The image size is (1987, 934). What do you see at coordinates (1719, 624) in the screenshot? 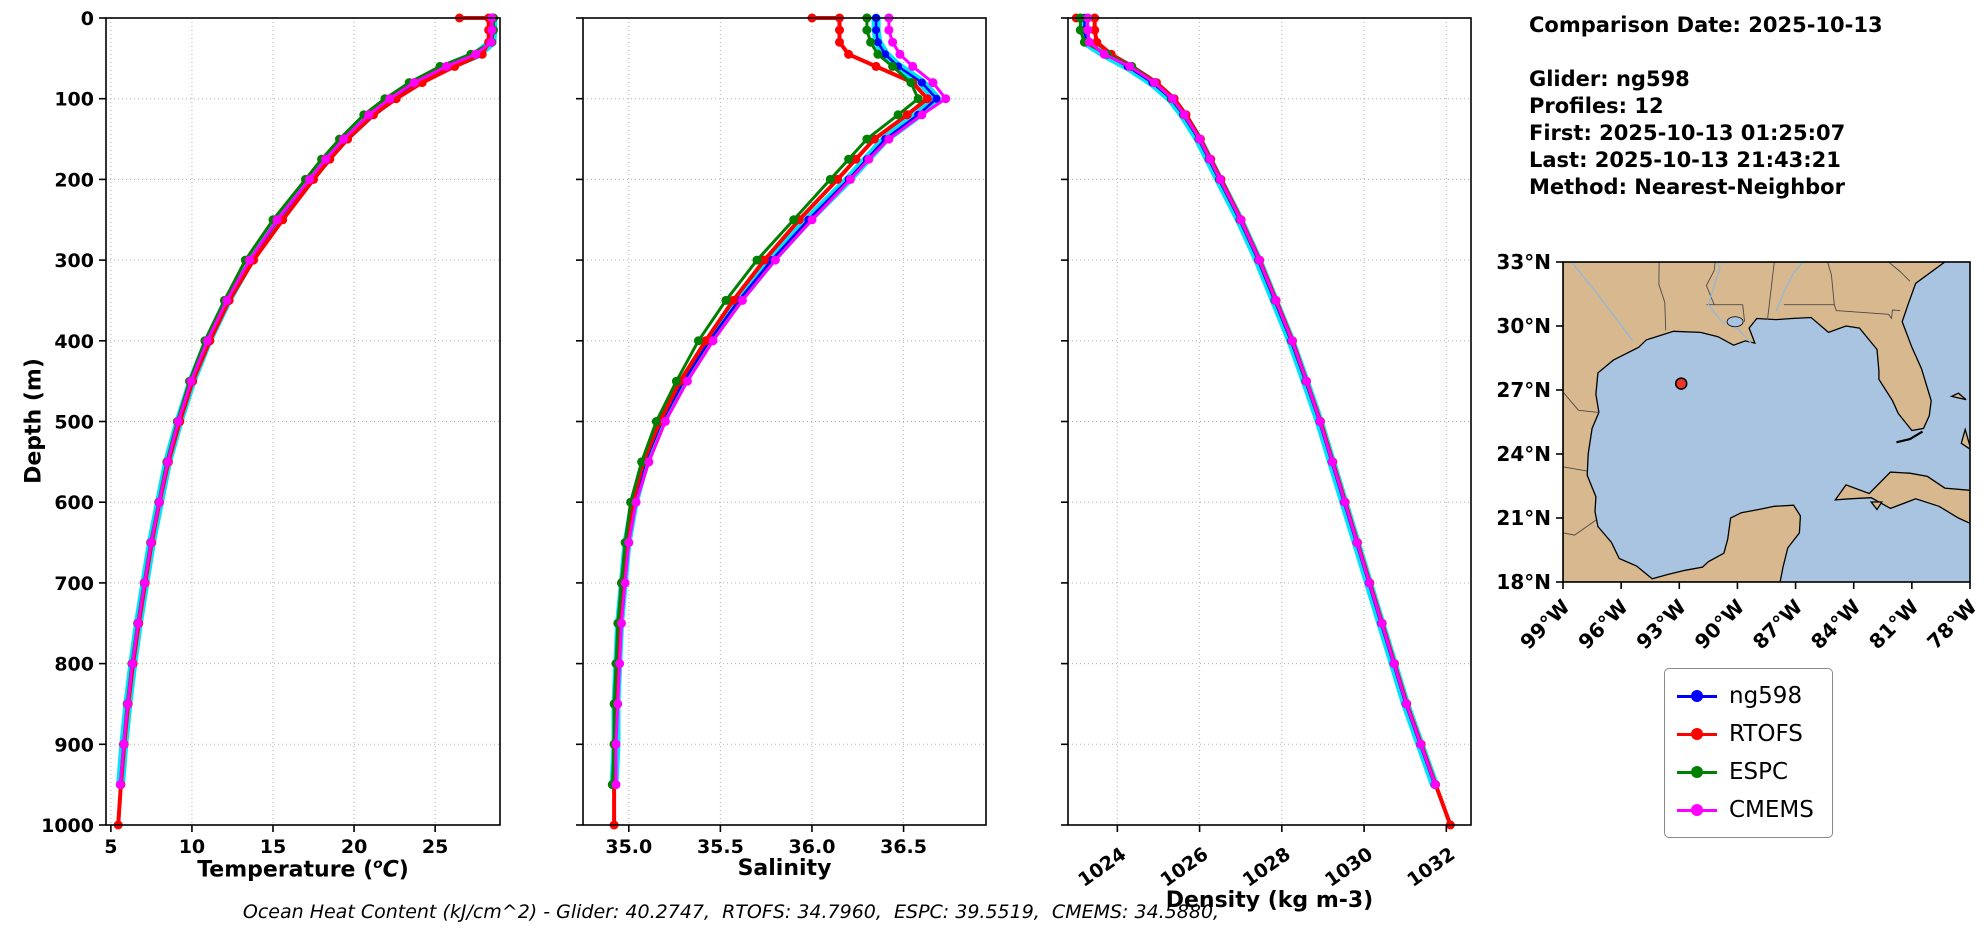
I see `map-lon-tick-label: 90°W` at bounding box center [1719, 624].